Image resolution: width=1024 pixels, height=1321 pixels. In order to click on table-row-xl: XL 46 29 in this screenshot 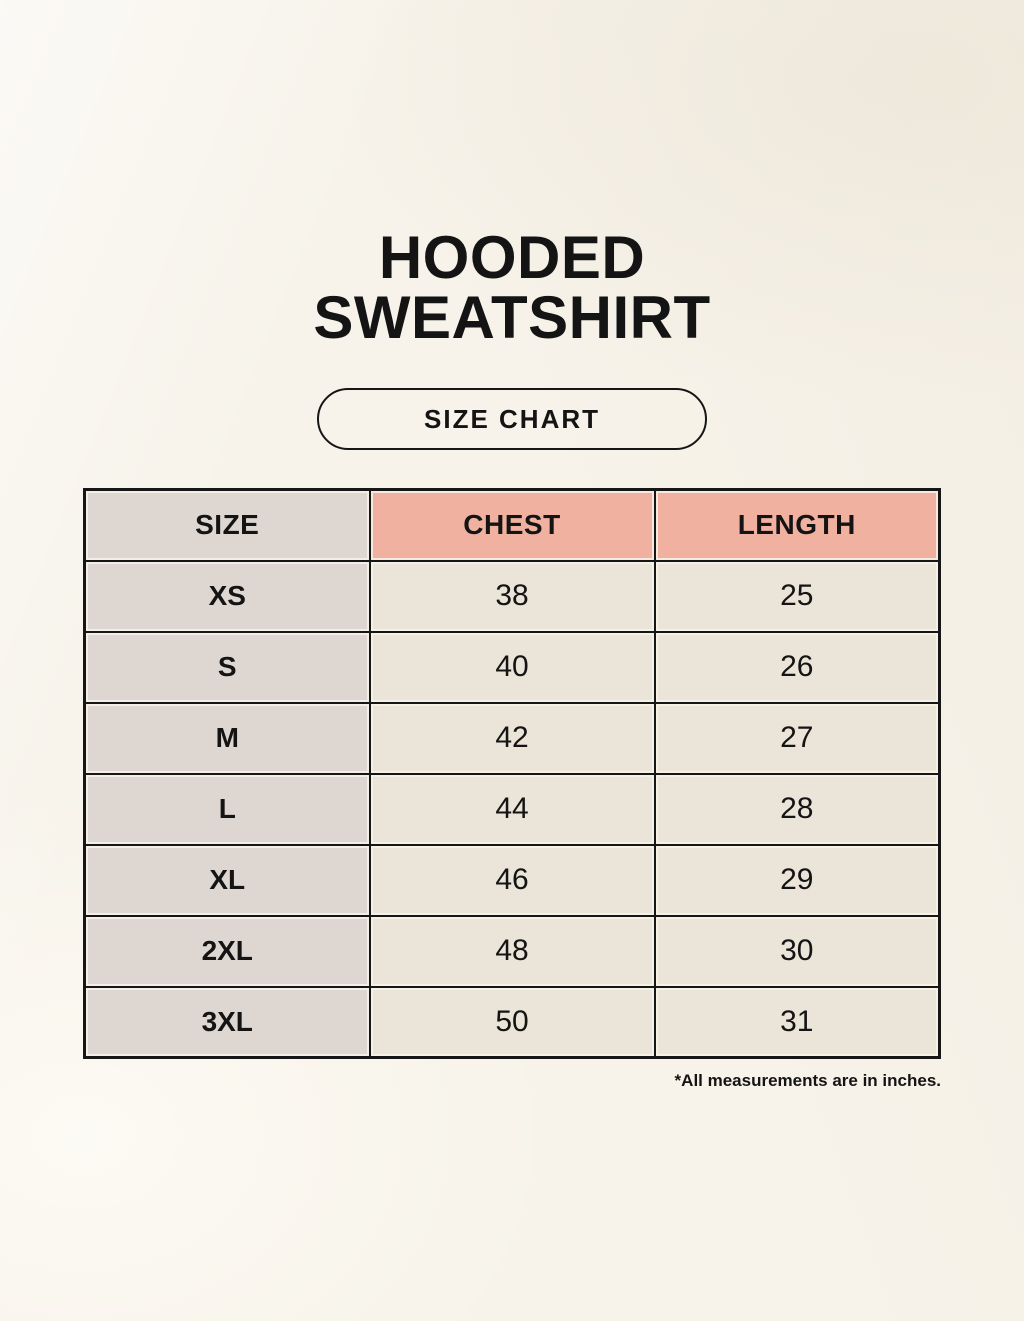, I will do `click(512, 880)`.